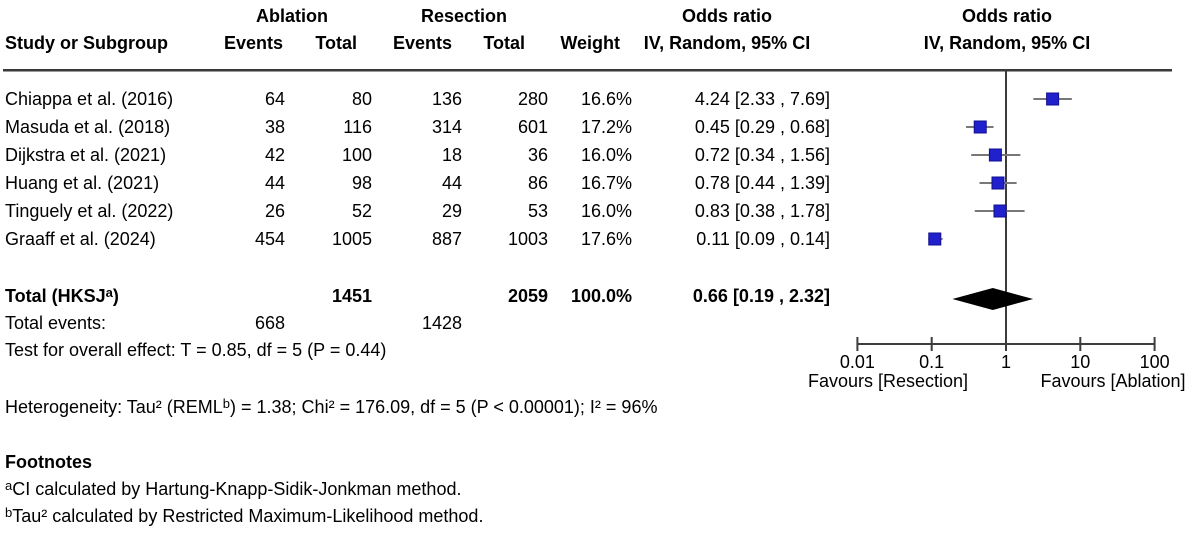 The width and height of the screenshot is (1200, 543). What do you see at coordinates (537, 183) in the screenshot?
I see `resection-total: 86` at bounding box center [537, 183].